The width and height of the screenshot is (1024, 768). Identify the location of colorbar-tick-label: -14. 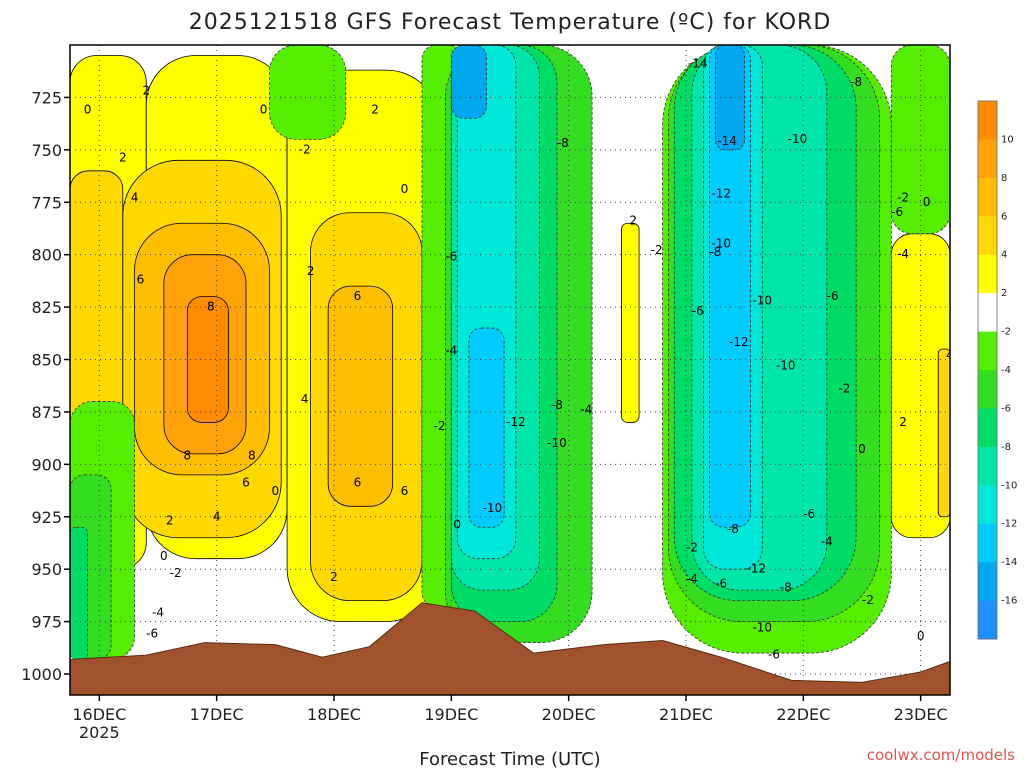
(1009, 562).